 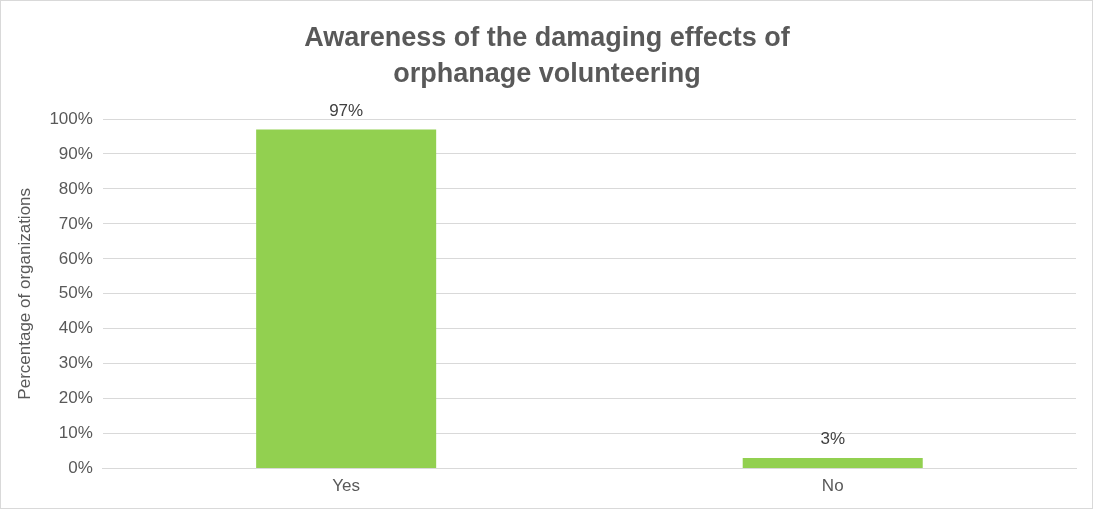 I want to click on data-label: 3%, so click(x=833, y=439).